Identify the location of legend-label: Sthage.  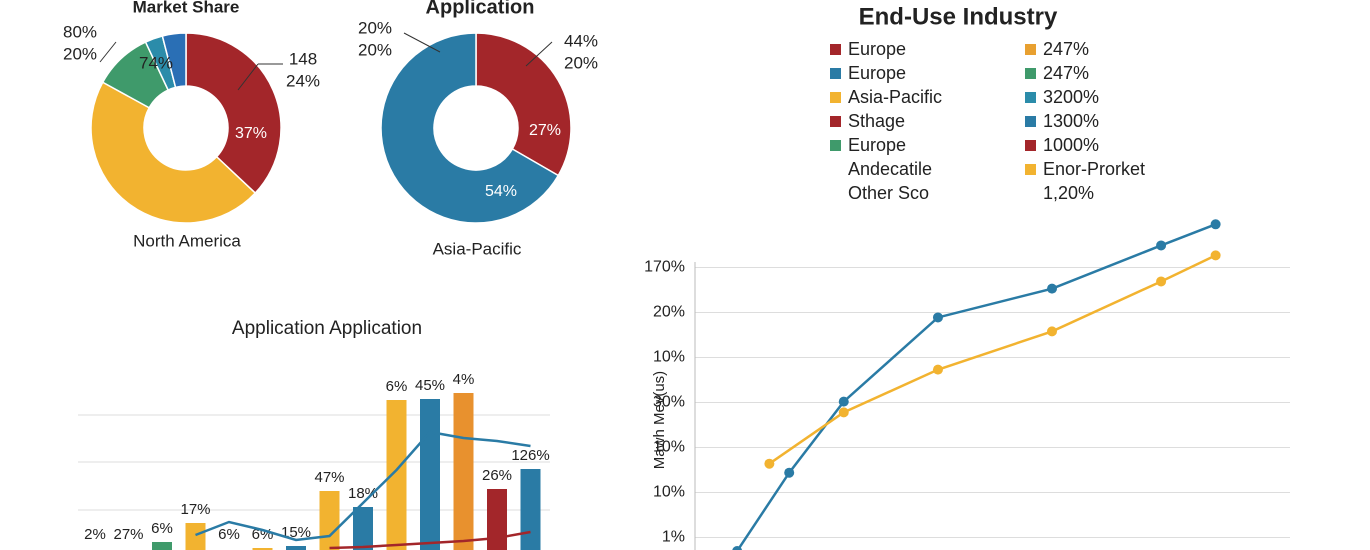
(876, 121).